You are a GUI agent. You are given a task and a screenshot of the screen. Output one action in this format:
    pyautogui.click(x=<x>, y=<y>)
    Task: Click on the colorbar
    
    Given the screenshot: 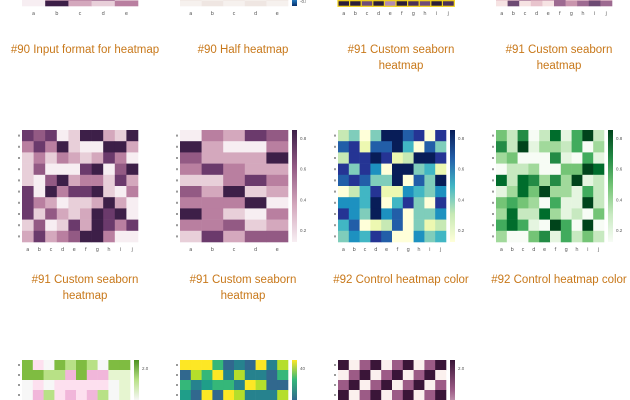 What is the action you would take?
    pyautogui.click(x=294, y=186)
    